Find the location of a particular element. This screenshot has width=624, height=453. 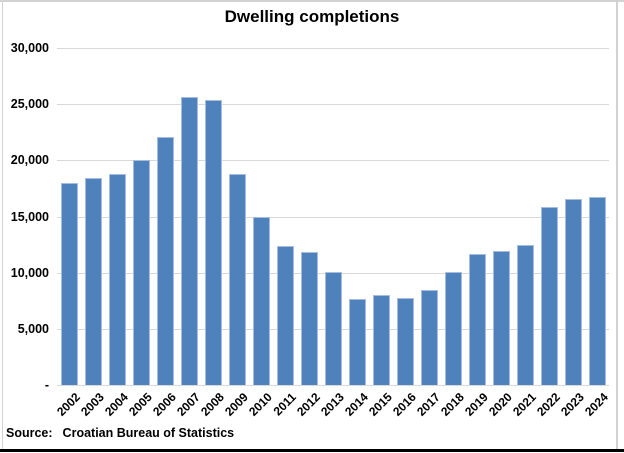

bar-2004 is located at coordinates (117, 279).